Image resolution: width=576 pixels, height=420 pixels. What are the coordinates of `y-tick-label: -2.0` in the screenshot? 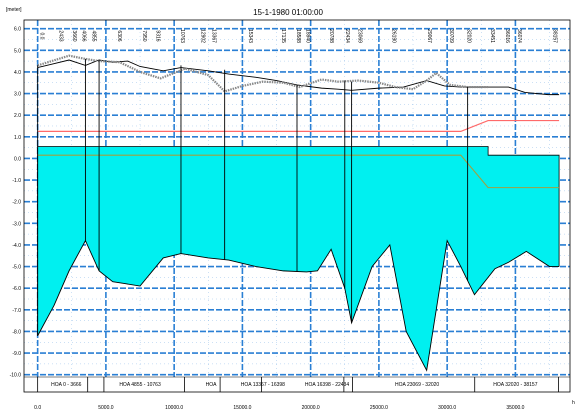 It's located at (16, 203).